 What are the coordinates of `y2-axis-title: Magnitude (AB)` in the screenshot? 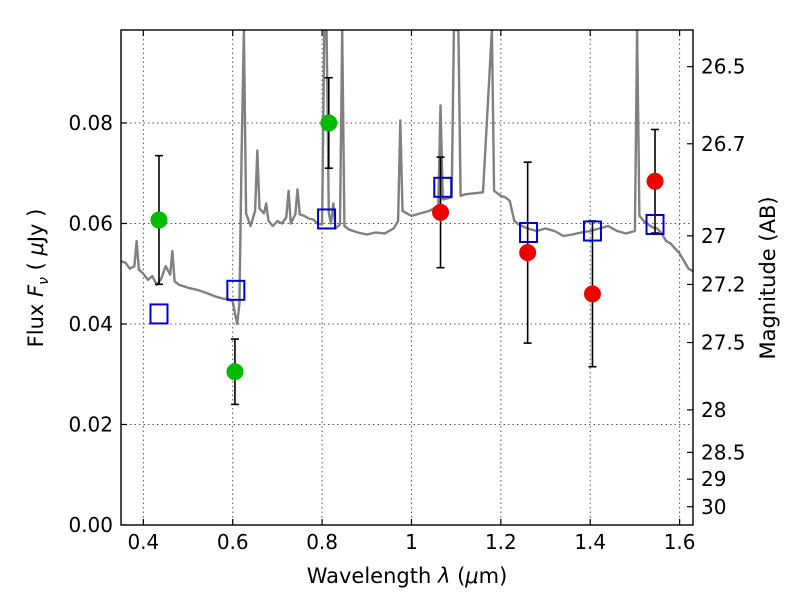 It's located at (768, 277).